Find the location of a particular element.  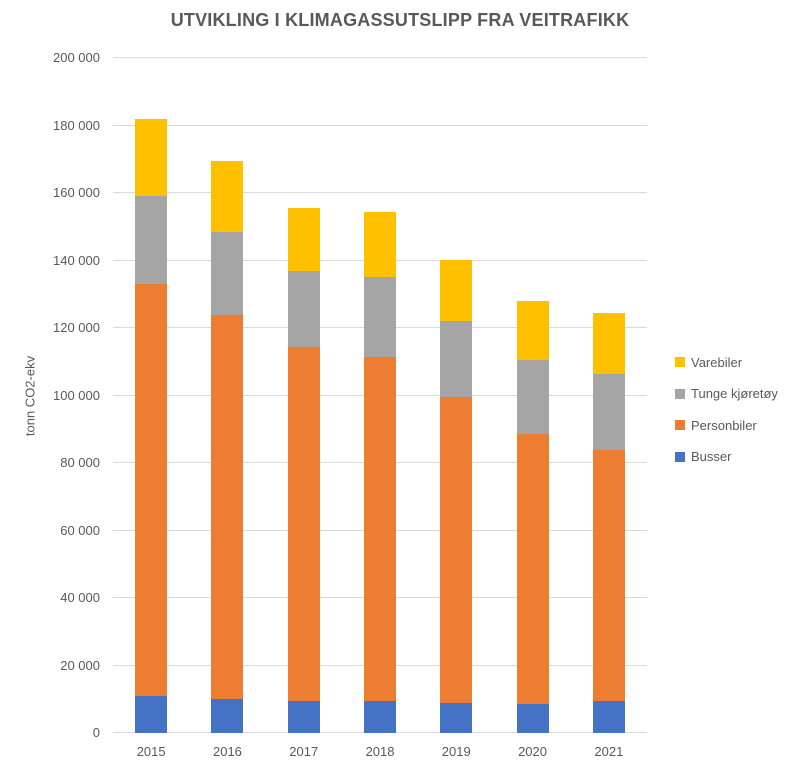

bar-segment-2017-busser is located at coordinates (303, 716).